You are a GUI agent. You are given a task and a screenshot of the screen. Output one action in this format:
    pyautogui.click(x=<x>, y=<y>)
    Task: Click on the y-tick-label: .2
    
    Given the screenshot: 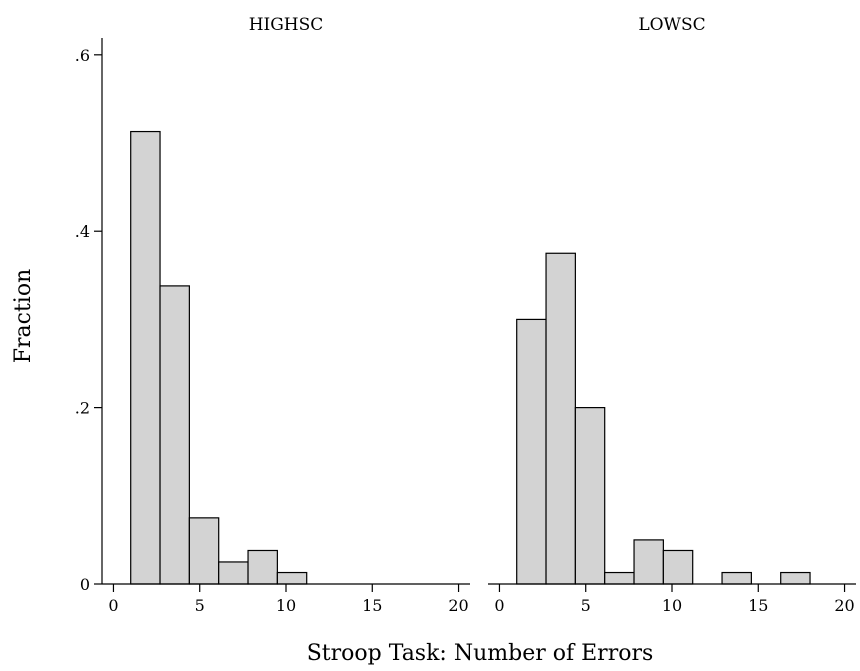 What is the action you would take?
    pyautogui.click(x=82, y=408)
    